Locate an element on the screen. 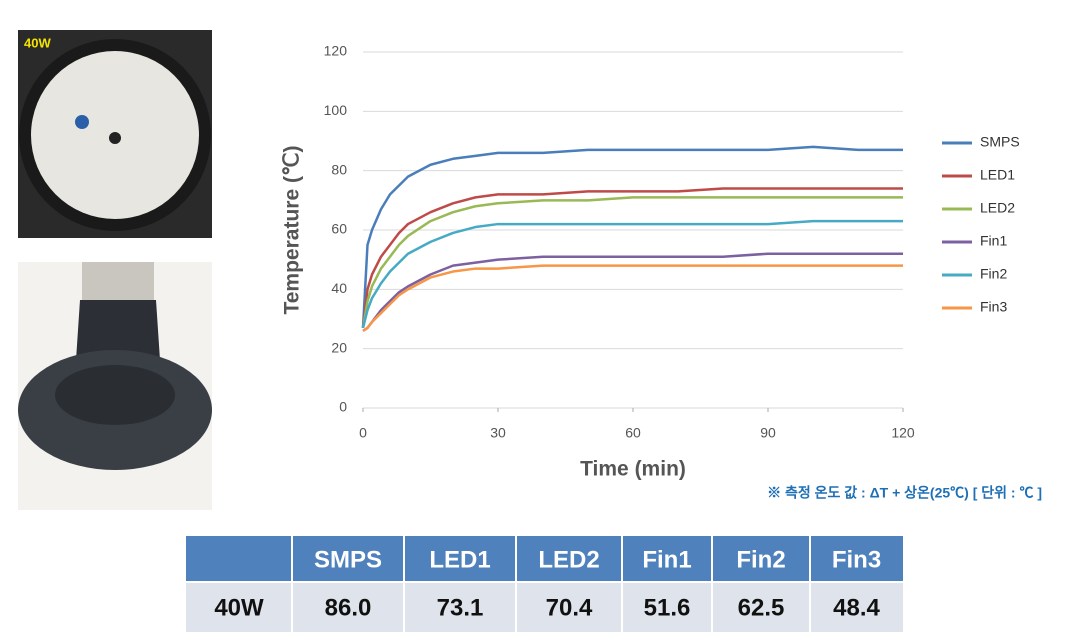  legend-label: Fin3 is located at coordinates (993, 307).